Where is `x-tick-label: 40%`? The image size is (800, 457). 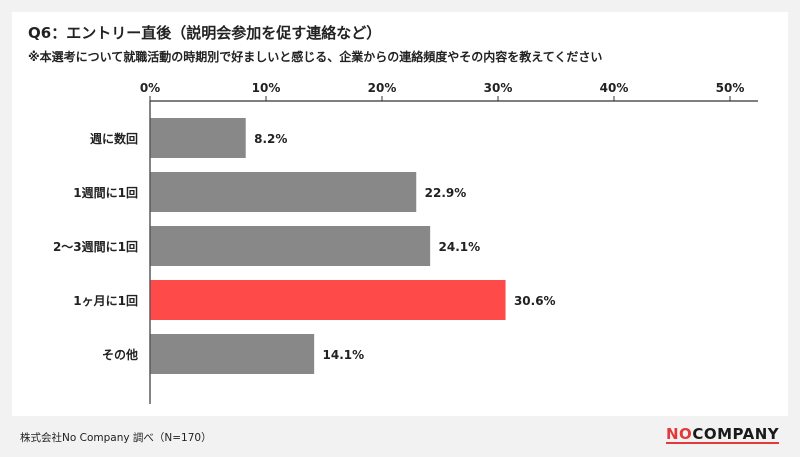 x-tick-label: 40% is located at coordinates (614, 88).